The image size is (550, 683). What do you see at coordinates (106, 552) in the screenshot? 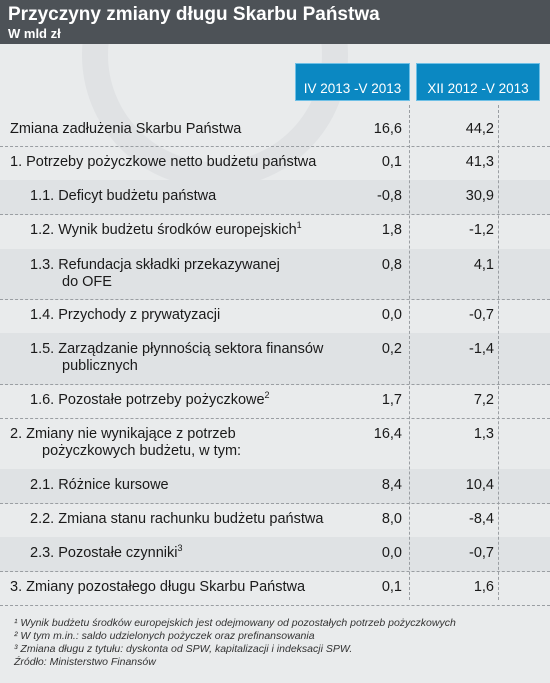
I see `row-label: 2.3. Pozostałe czynniki3` at bounding box center [106, 552].